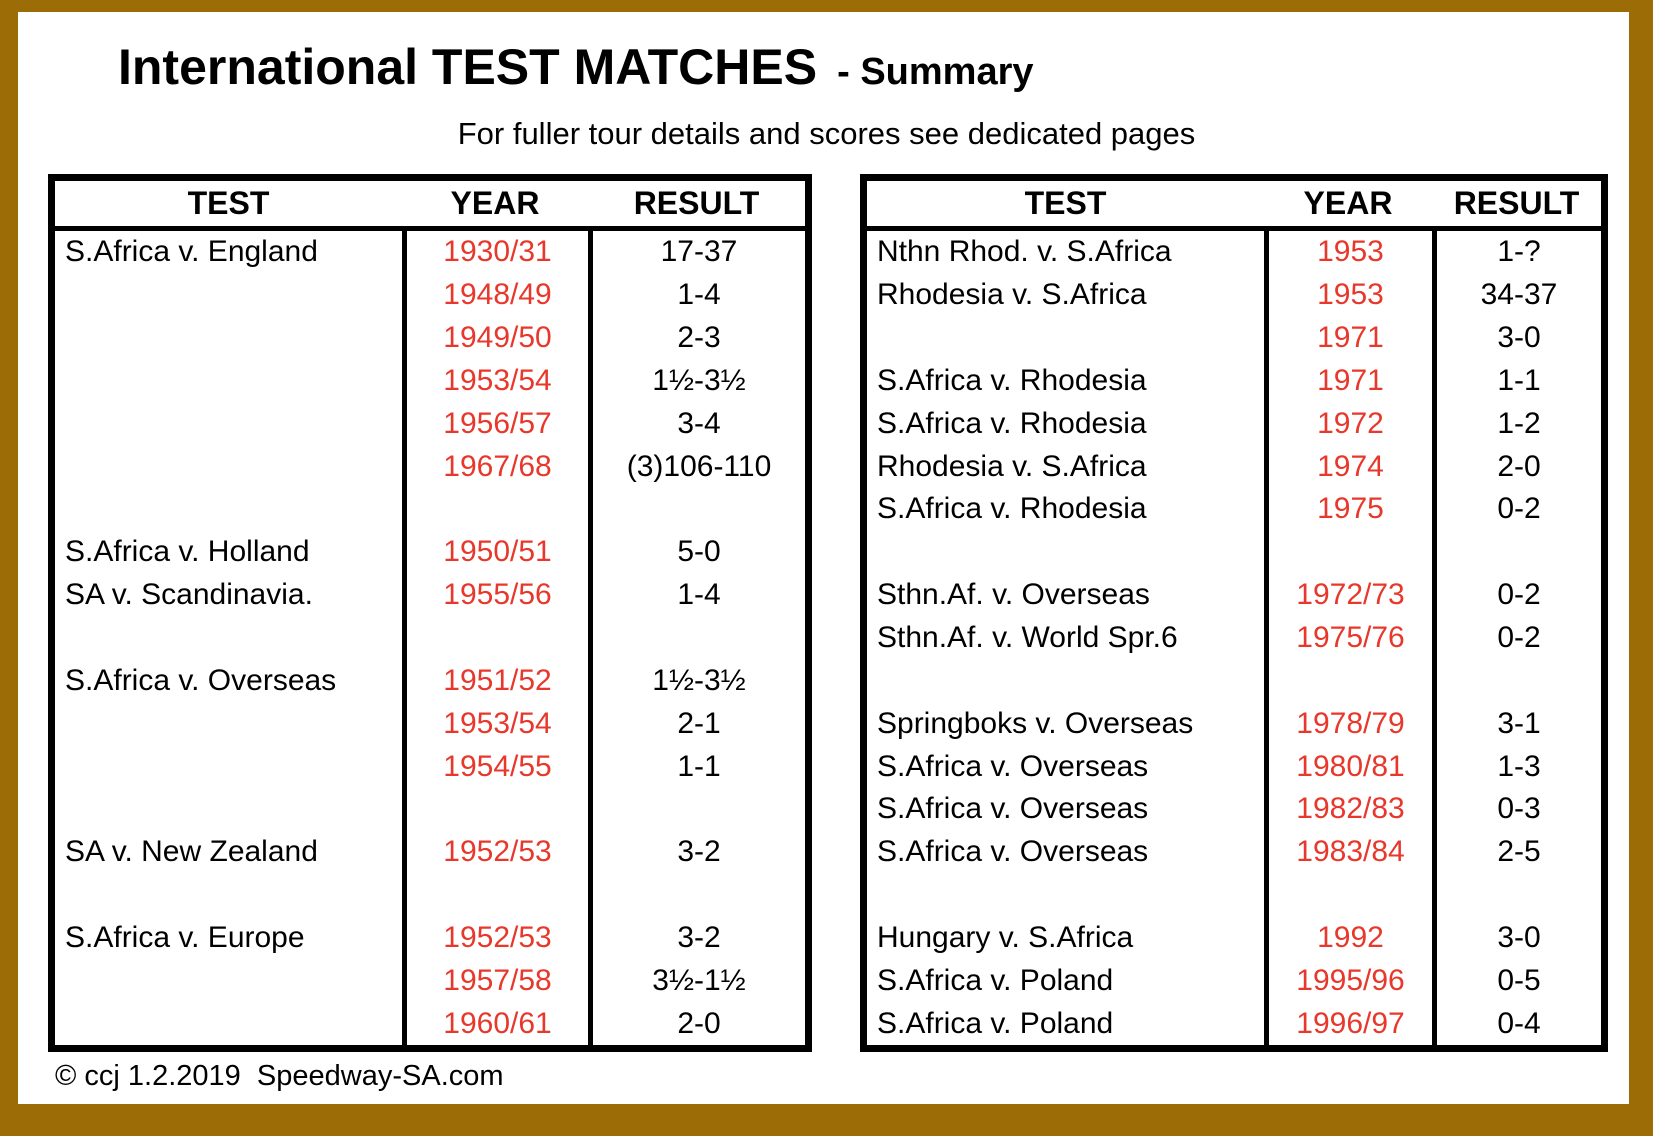 This screenshot has width=1653, height=1136. What do you see at coordinates (1234, 852) in the screenshot?
I see `table-row: S.Africa v. Overseas 1983/84 2-5` at bounding box center [1234, 852].